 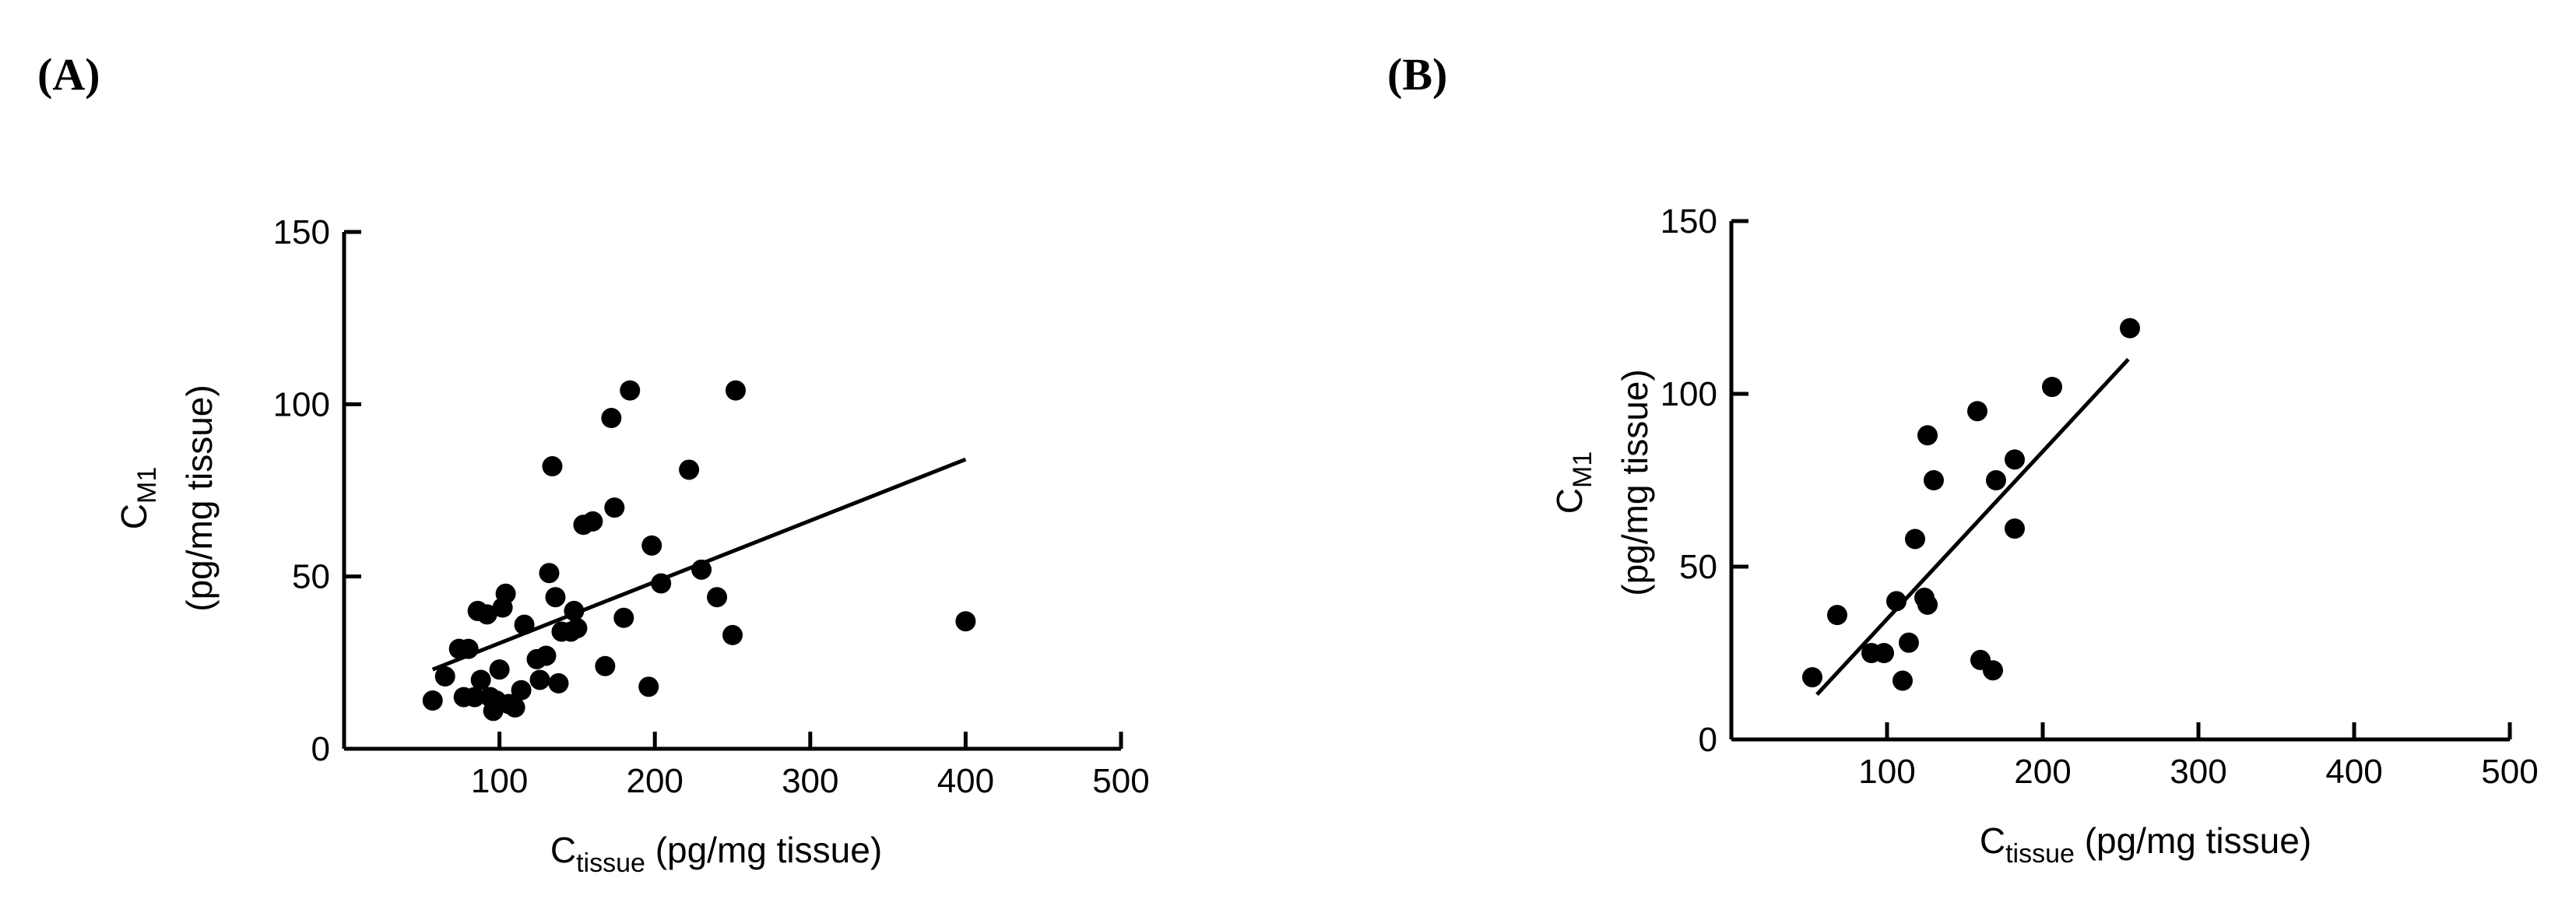 I want to click on panel-b-points, so click(x=1971, y=507).